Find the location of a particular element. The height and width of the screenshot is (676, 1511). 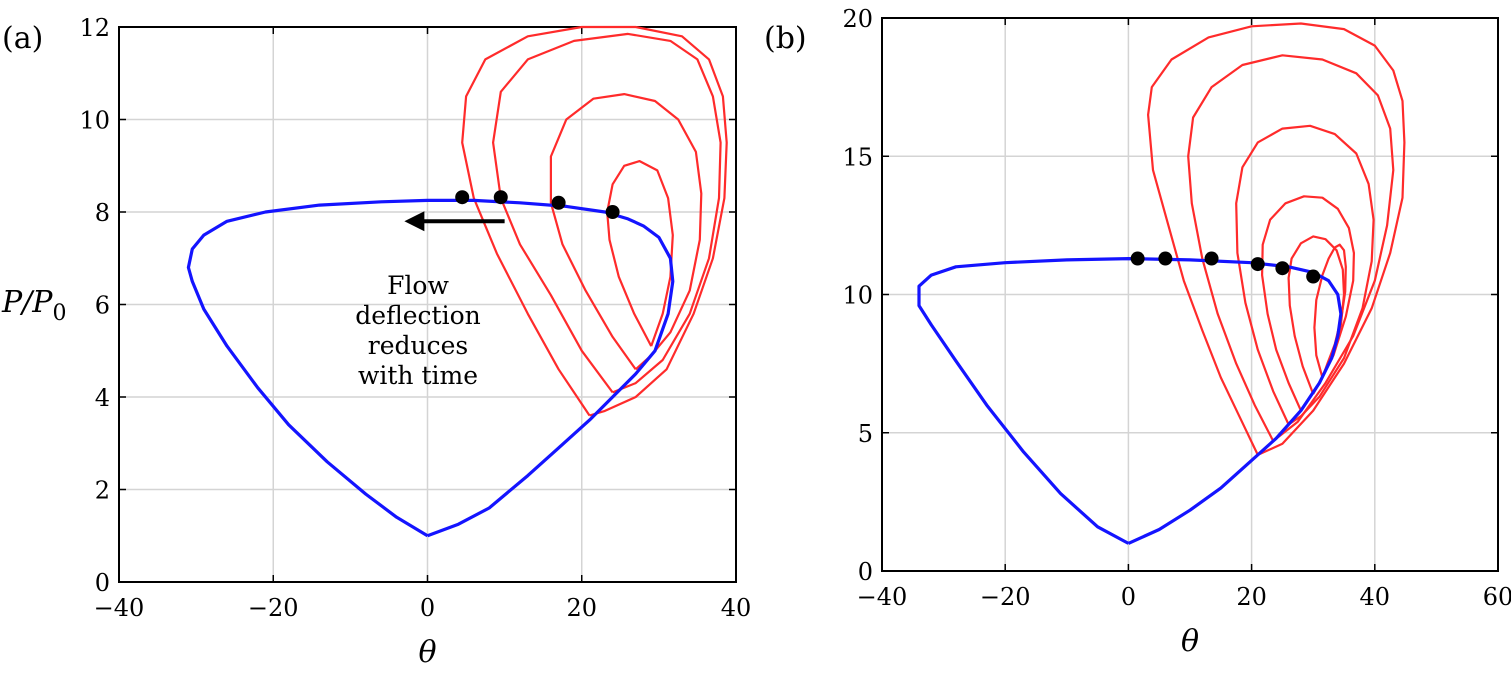

y-axis-label: P/P0 is located at coordinates (33, 305).